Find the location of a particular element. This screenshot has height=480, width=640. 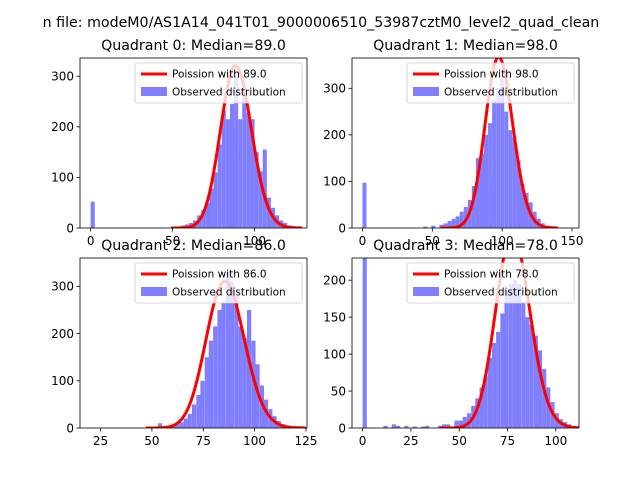

x-tick-label: 25 is located at coordinates (100, 441).